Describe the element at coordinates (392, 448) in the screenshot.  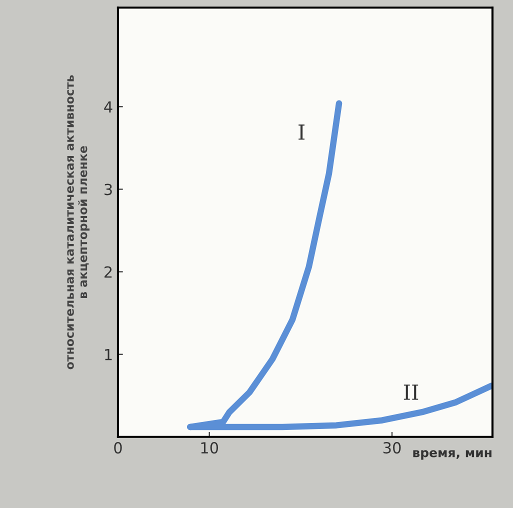
I see `x-tick-label: 30` at that location.